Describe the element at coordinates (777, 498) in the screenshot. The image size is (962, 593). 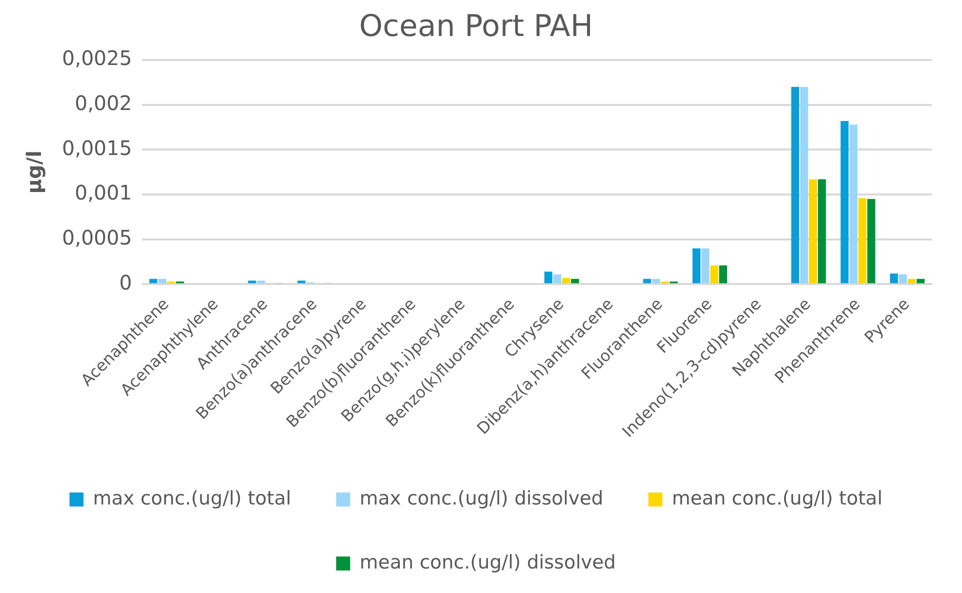
I see `legend-label: mean conc.(ug/l) total` at that location.